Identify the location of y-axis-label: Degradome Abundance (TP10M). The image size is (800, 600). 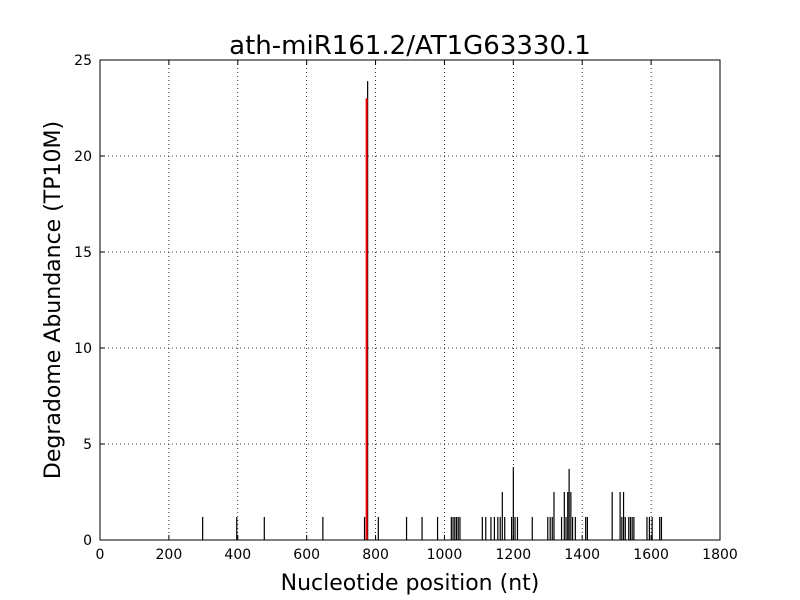
(53, 300).